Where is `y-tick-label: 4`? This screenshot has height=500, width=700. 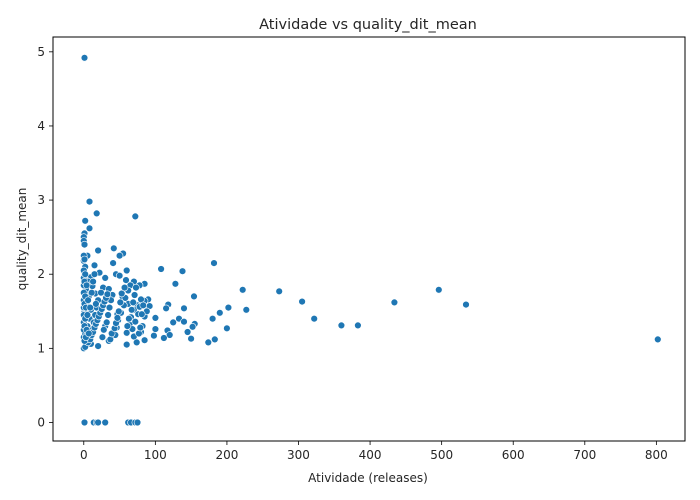 y-tick-label: 4 is located at coordinates (41, 126).